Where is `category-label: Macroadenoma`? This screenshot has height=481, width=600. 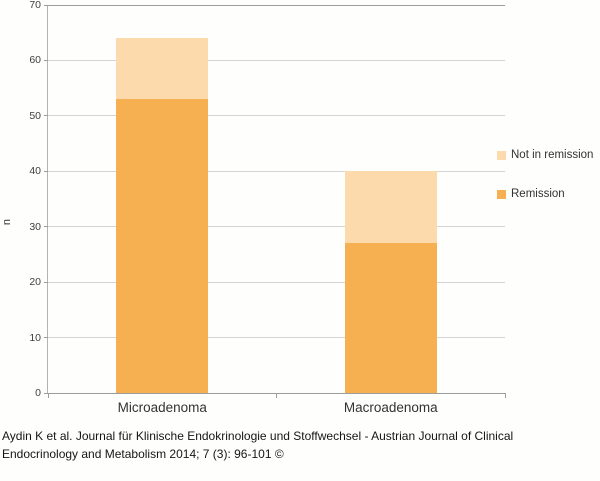 category-label: Macroadenoma is located at coordinates (390, 407).